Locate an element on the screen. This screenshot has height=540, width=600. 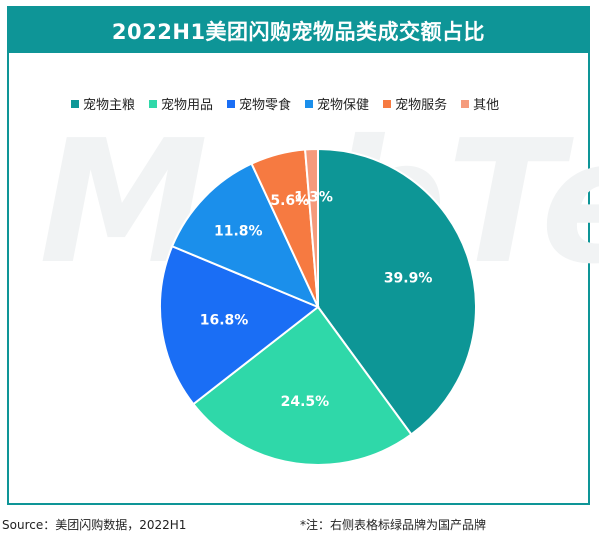
legend-item: 其他 is located at coordinates (480, 103).